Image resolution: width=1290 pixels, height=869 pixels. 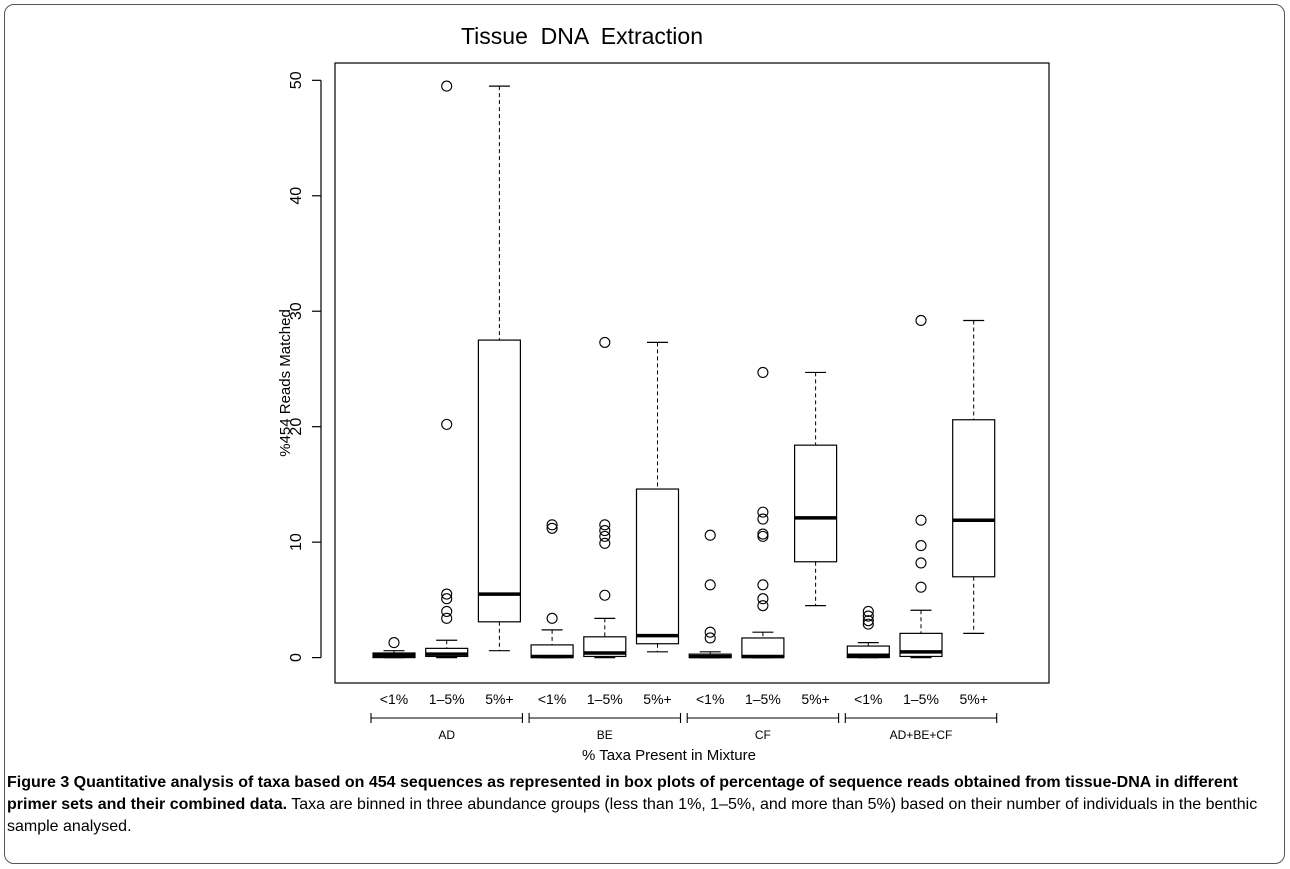 What do you see at coordinates (605, 497) in the screenshot?
I see `box-BE-1–5%` at bounding box center [605, 497].